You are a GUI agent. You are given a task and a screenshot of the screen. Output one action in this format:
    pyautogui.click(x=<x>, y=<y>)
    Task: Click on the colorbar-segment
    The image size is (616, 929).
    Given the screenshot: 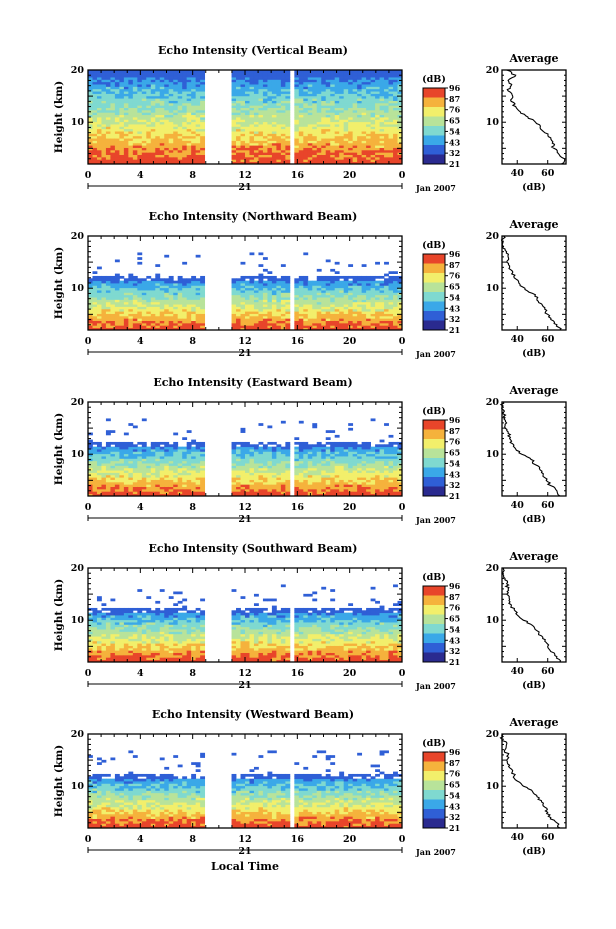 What is the action you would take?
    pyautogui.click(x=434, y=306)
    